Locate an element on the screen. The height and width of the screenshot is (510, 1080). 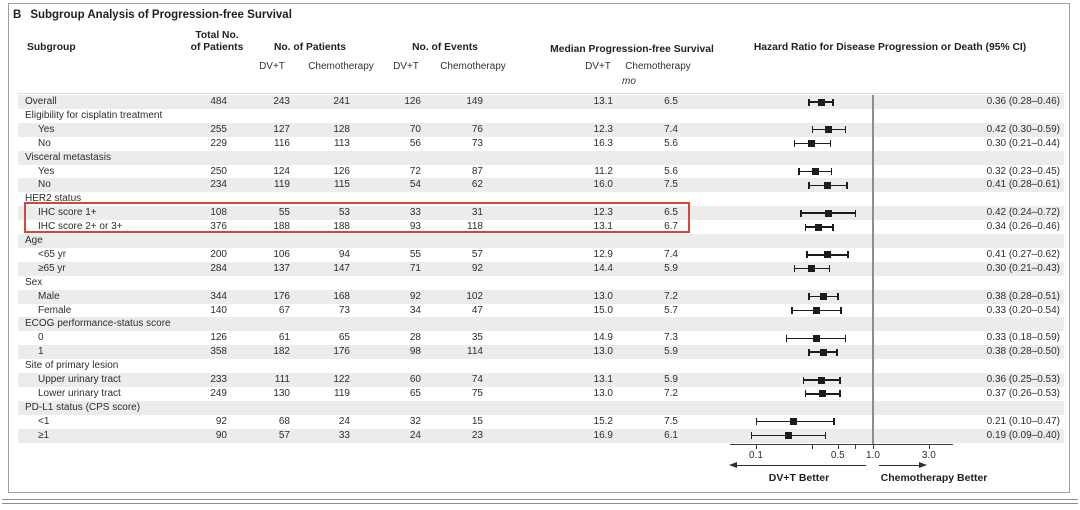
col-header-total-line2: of Patients is located at coordinates (217, 47).